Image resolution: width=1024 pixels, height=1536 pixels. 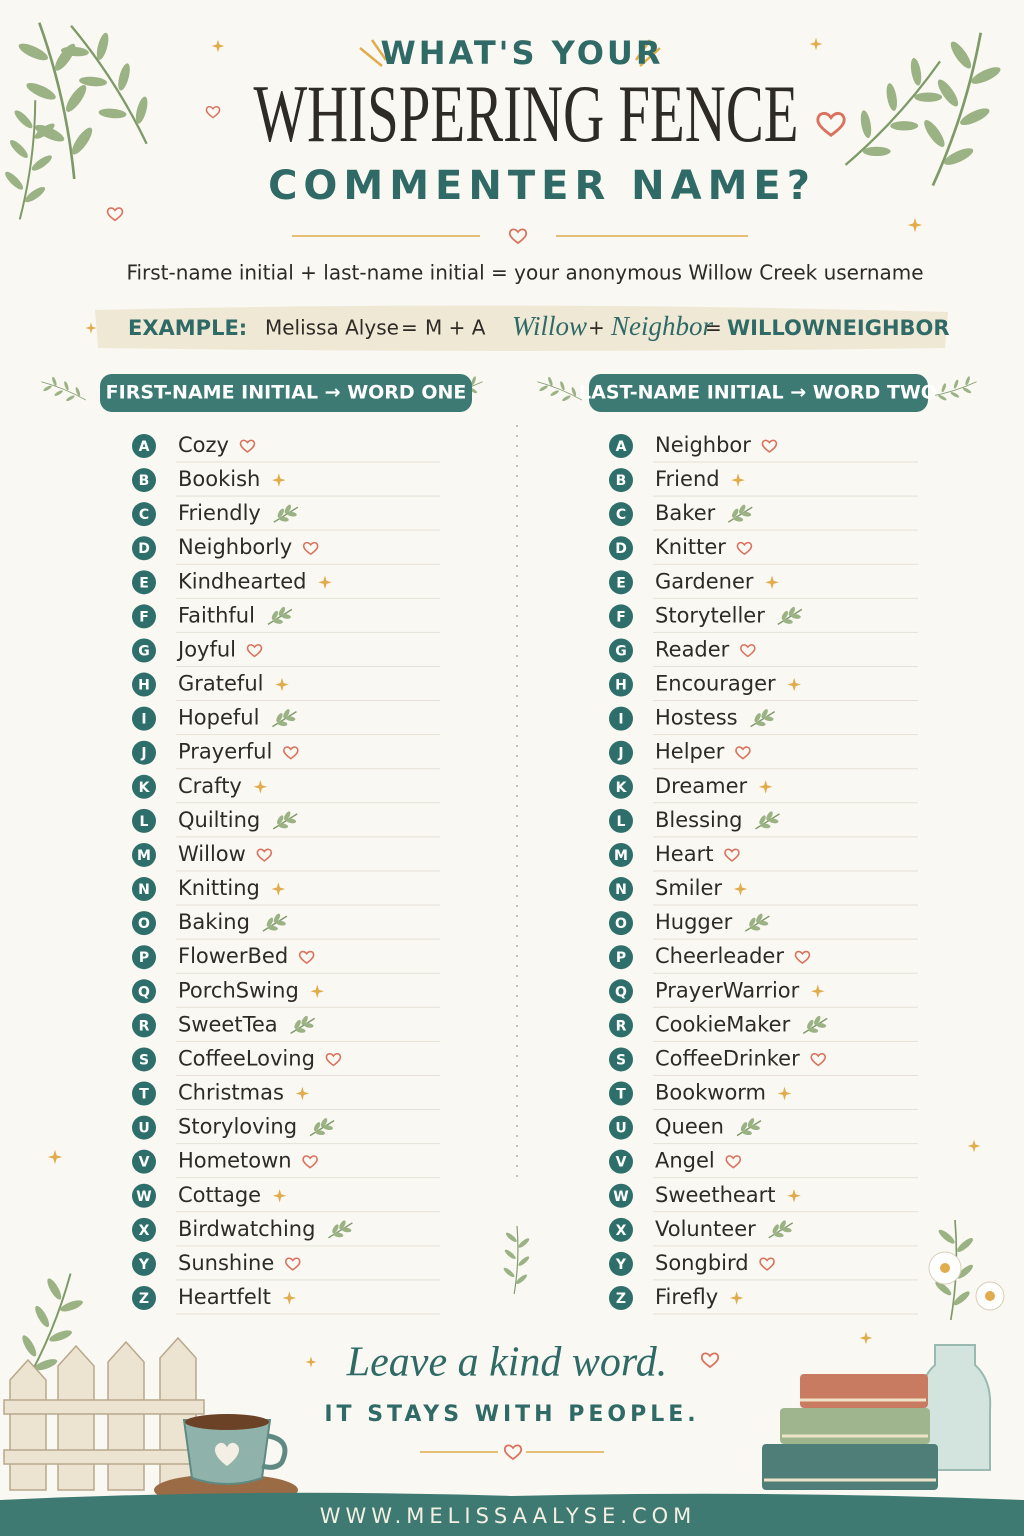 I want to click on name-row: M Willow, so click(x=286, y=857).